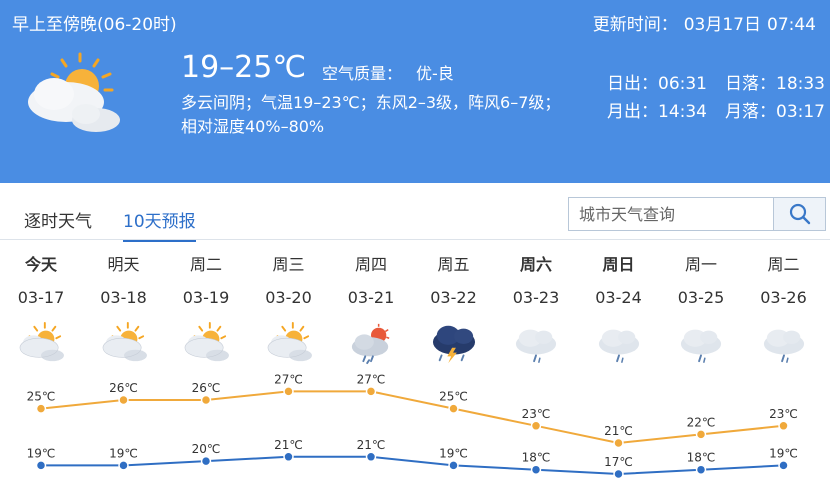 The image size is (830, 500). I want to click on search-input, so click(671, 214).